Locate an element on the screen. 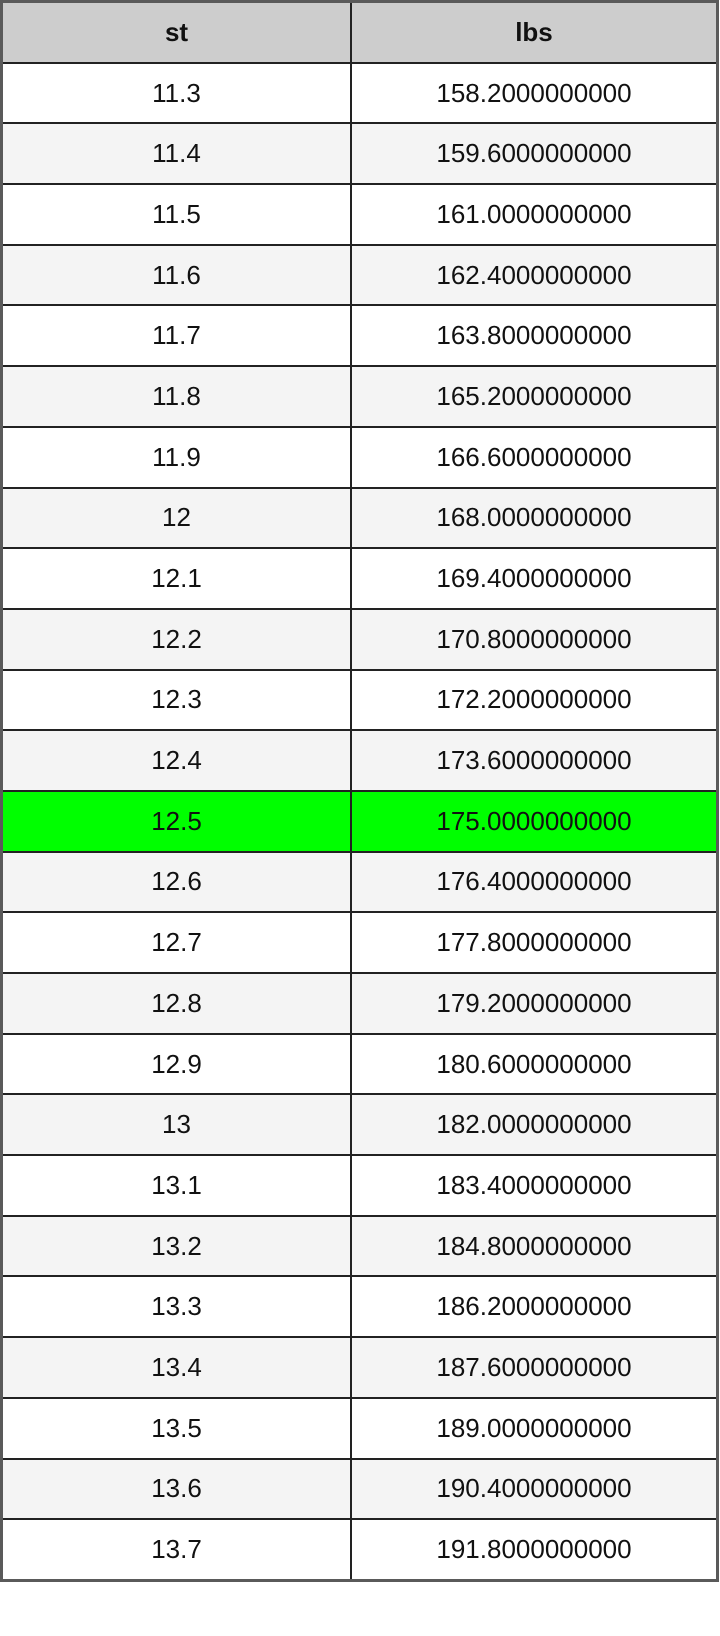 Image resolution: width=720 pixels, height=1636 pixels. header-st: st is located at coordinates (176, 32).